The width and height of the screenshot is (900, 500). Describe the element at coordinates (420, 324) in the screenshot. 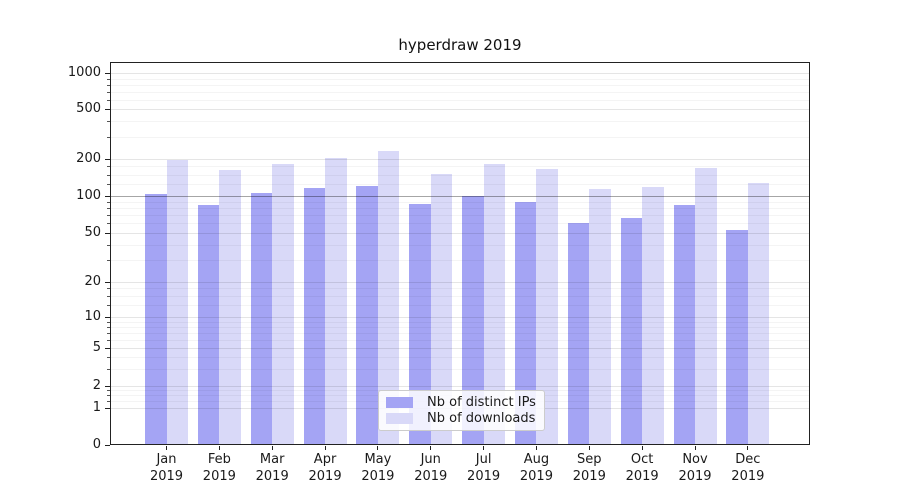

I see `bar-distinct-ips-jun` at that location.